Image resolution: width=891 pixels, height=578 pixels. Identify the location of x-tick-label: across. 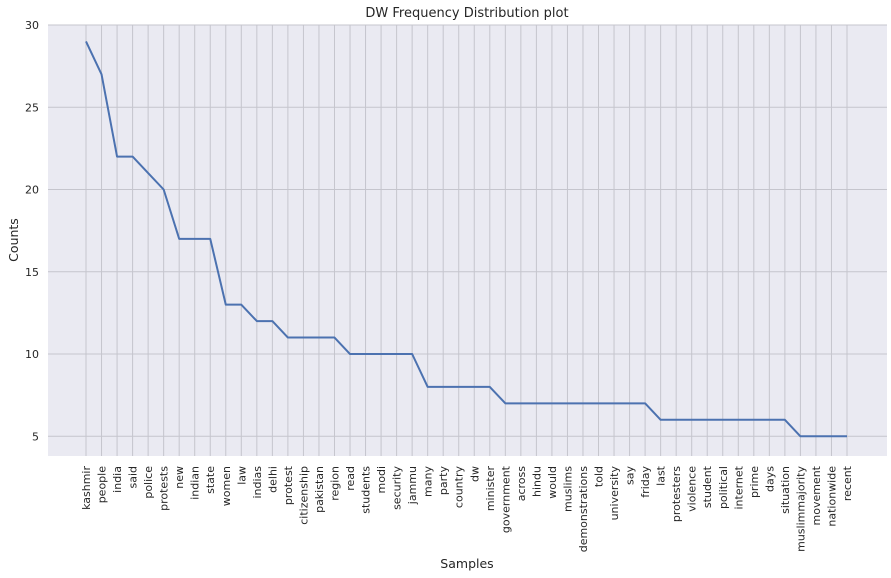
(521, 484).